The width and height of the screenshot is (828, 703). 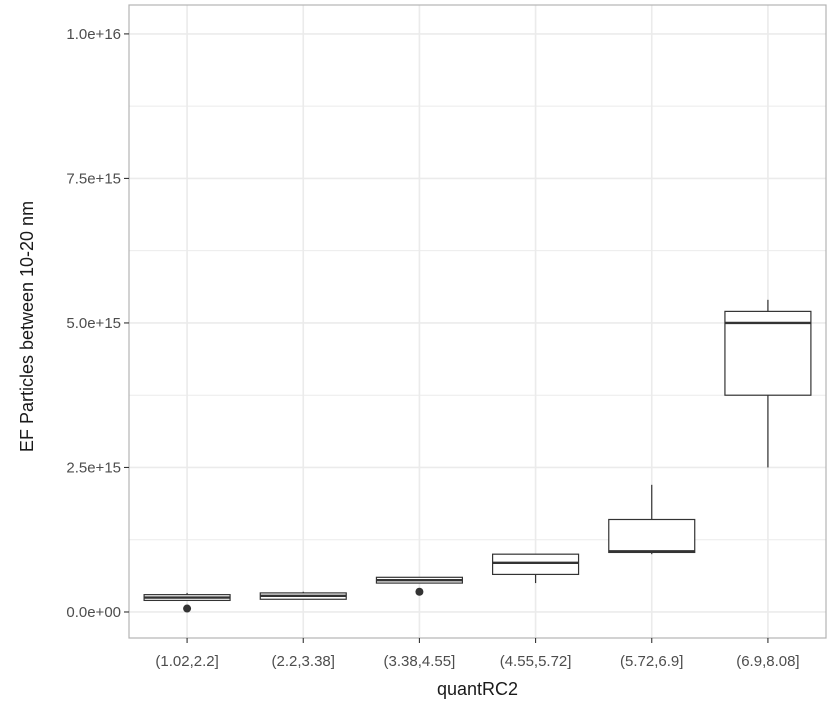 What do you see at coordinates (420, 661) in the screenshot?
I see `x-tick-label: (3.38,4.55]` at bounding box center [420, 661].